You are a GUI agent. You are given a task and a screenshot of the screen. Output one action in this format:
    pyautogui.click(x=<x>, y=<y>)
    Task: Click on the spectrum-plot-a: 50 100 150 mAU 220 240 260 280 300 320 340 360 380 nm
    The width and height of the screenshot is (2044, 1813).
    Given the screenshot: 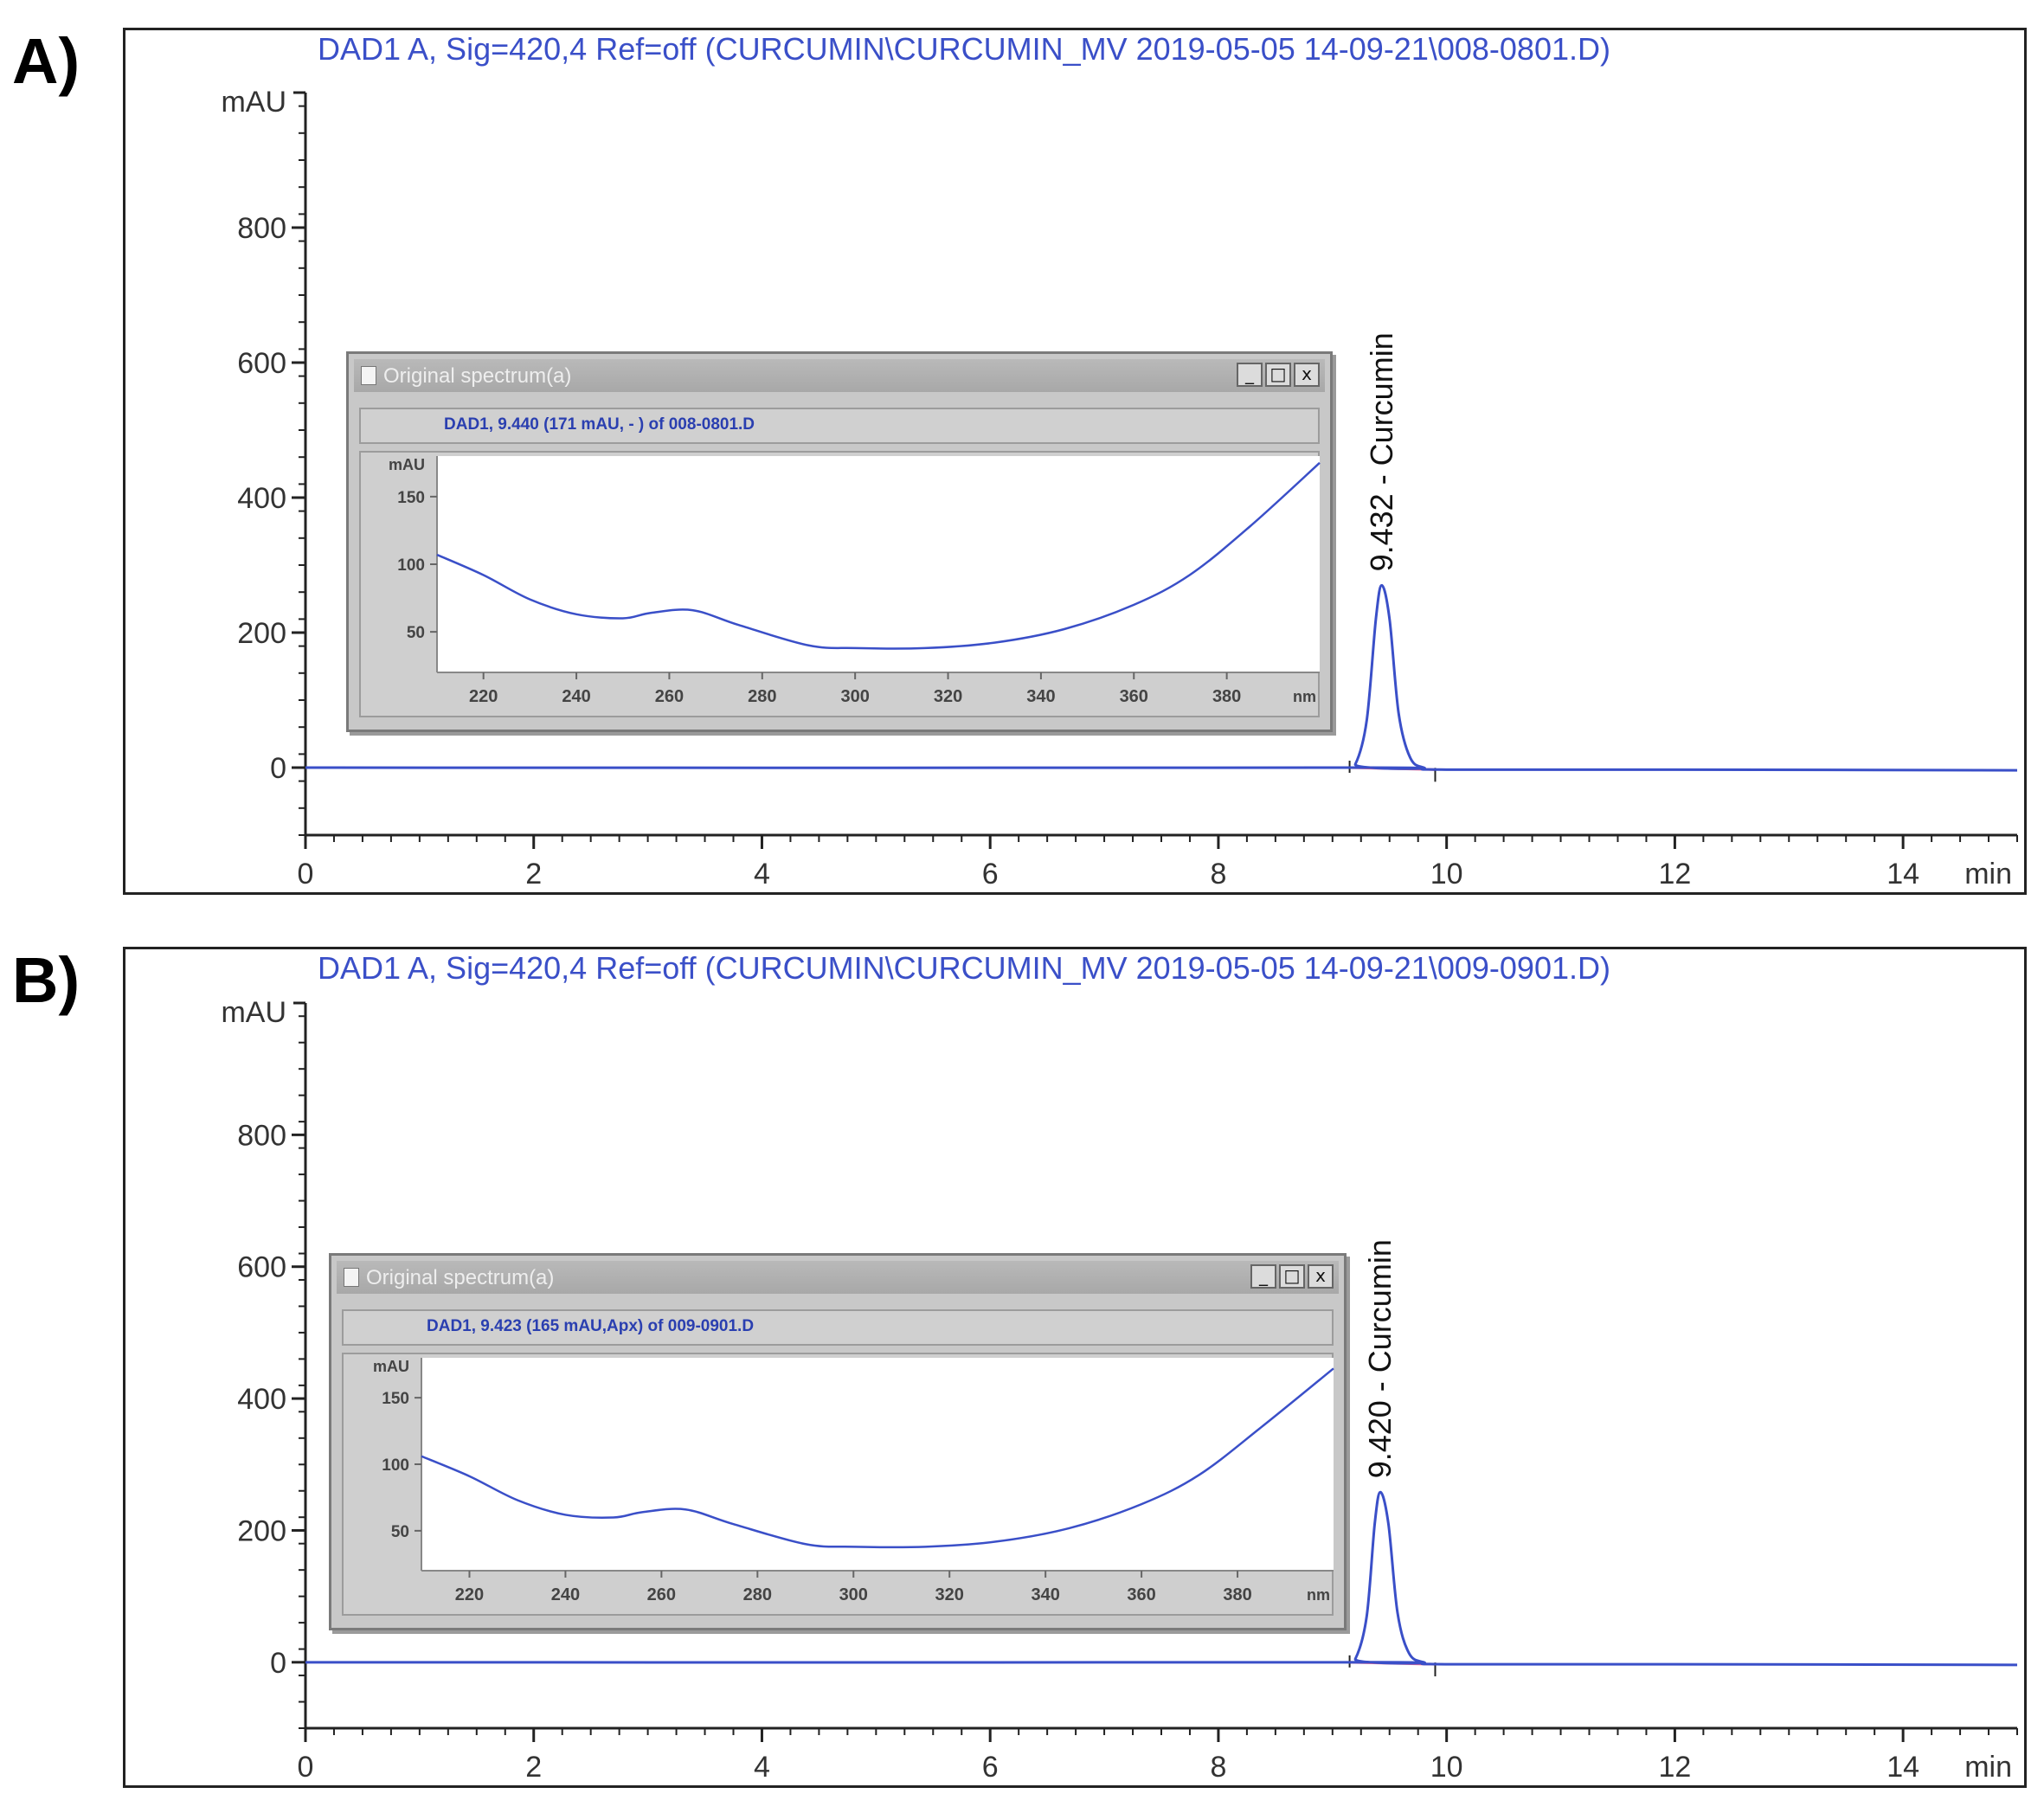 What is the action you would take?
    pyautogui.click(x=855, y=581)
    